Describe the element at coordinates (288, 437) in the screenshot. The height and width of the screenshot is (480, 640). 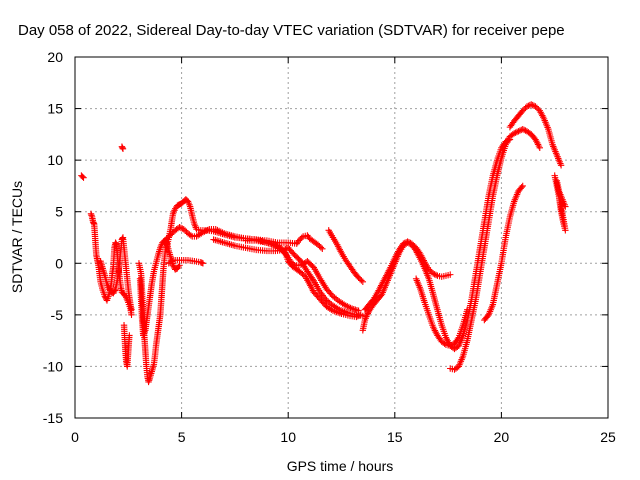
I see `x-tick-label: 10` at that location.